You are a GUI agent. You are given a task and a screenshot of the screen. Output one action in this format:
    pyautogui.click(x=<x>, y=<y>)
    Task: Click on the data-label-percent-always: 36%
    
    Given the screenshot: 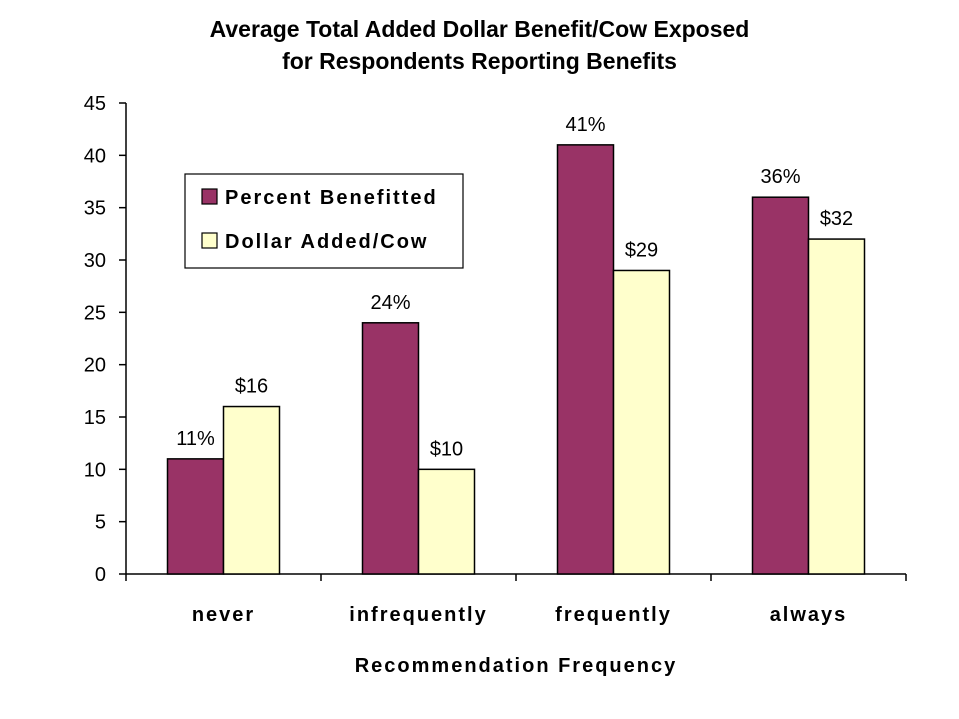 What is the action you would take?
    pyautogui.click(x=780, y=177)
    